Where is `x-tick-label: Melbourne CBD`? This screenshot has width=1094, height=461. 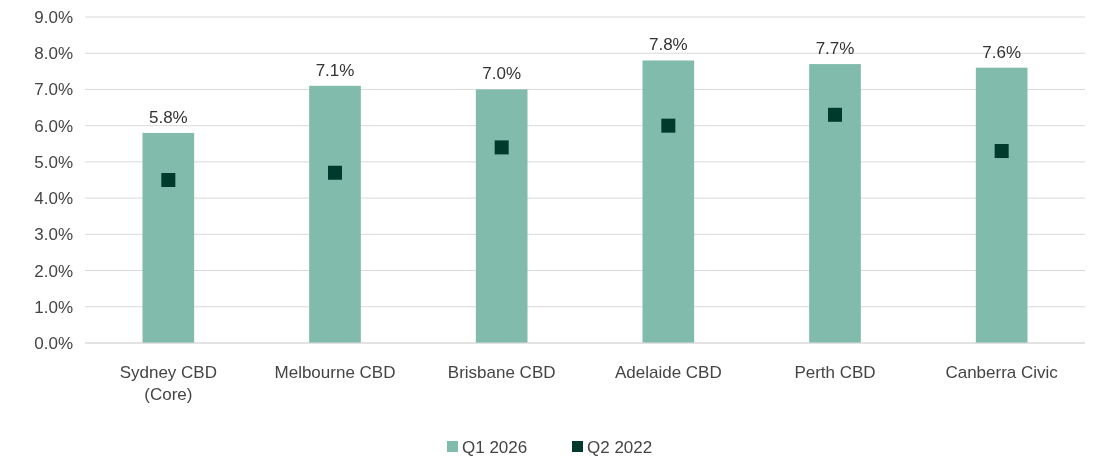
x-tick-label: Melbourne CBD is located at coordinates (335, 372).